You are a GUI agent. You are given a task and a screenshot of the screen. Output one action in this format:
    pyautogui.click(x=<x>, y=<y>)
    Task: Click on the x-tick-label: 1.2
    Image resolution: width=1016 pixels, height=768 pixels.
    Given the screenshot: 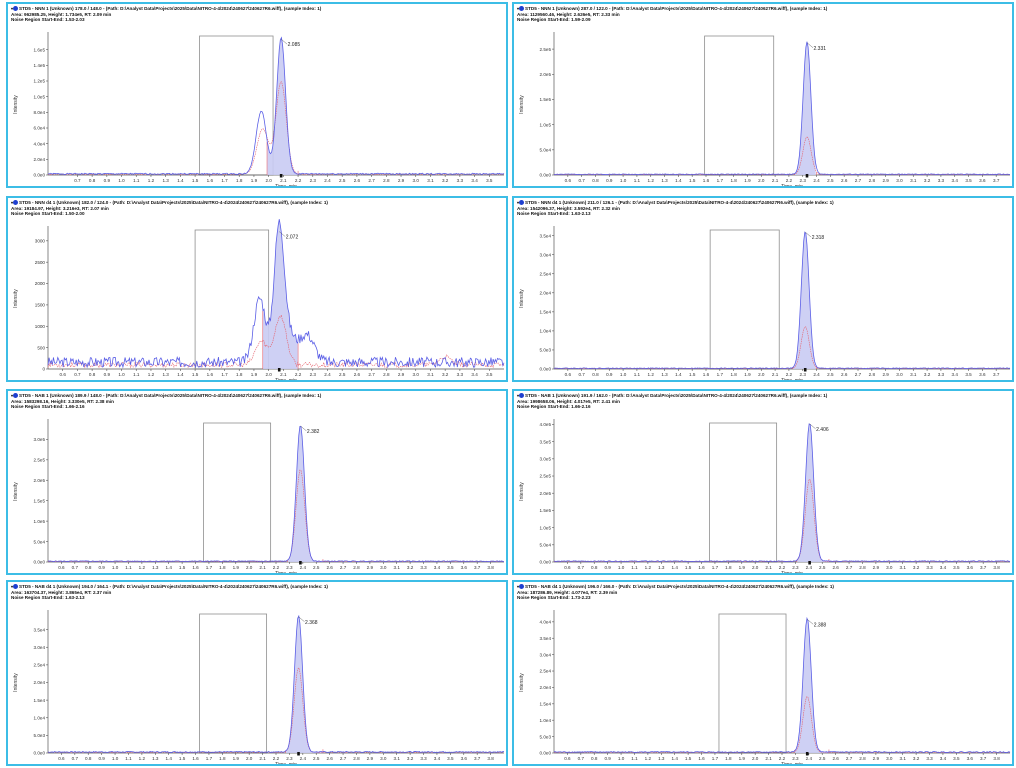 What is the action you would take?
    pyautogui.click(x=651, y=180)
    